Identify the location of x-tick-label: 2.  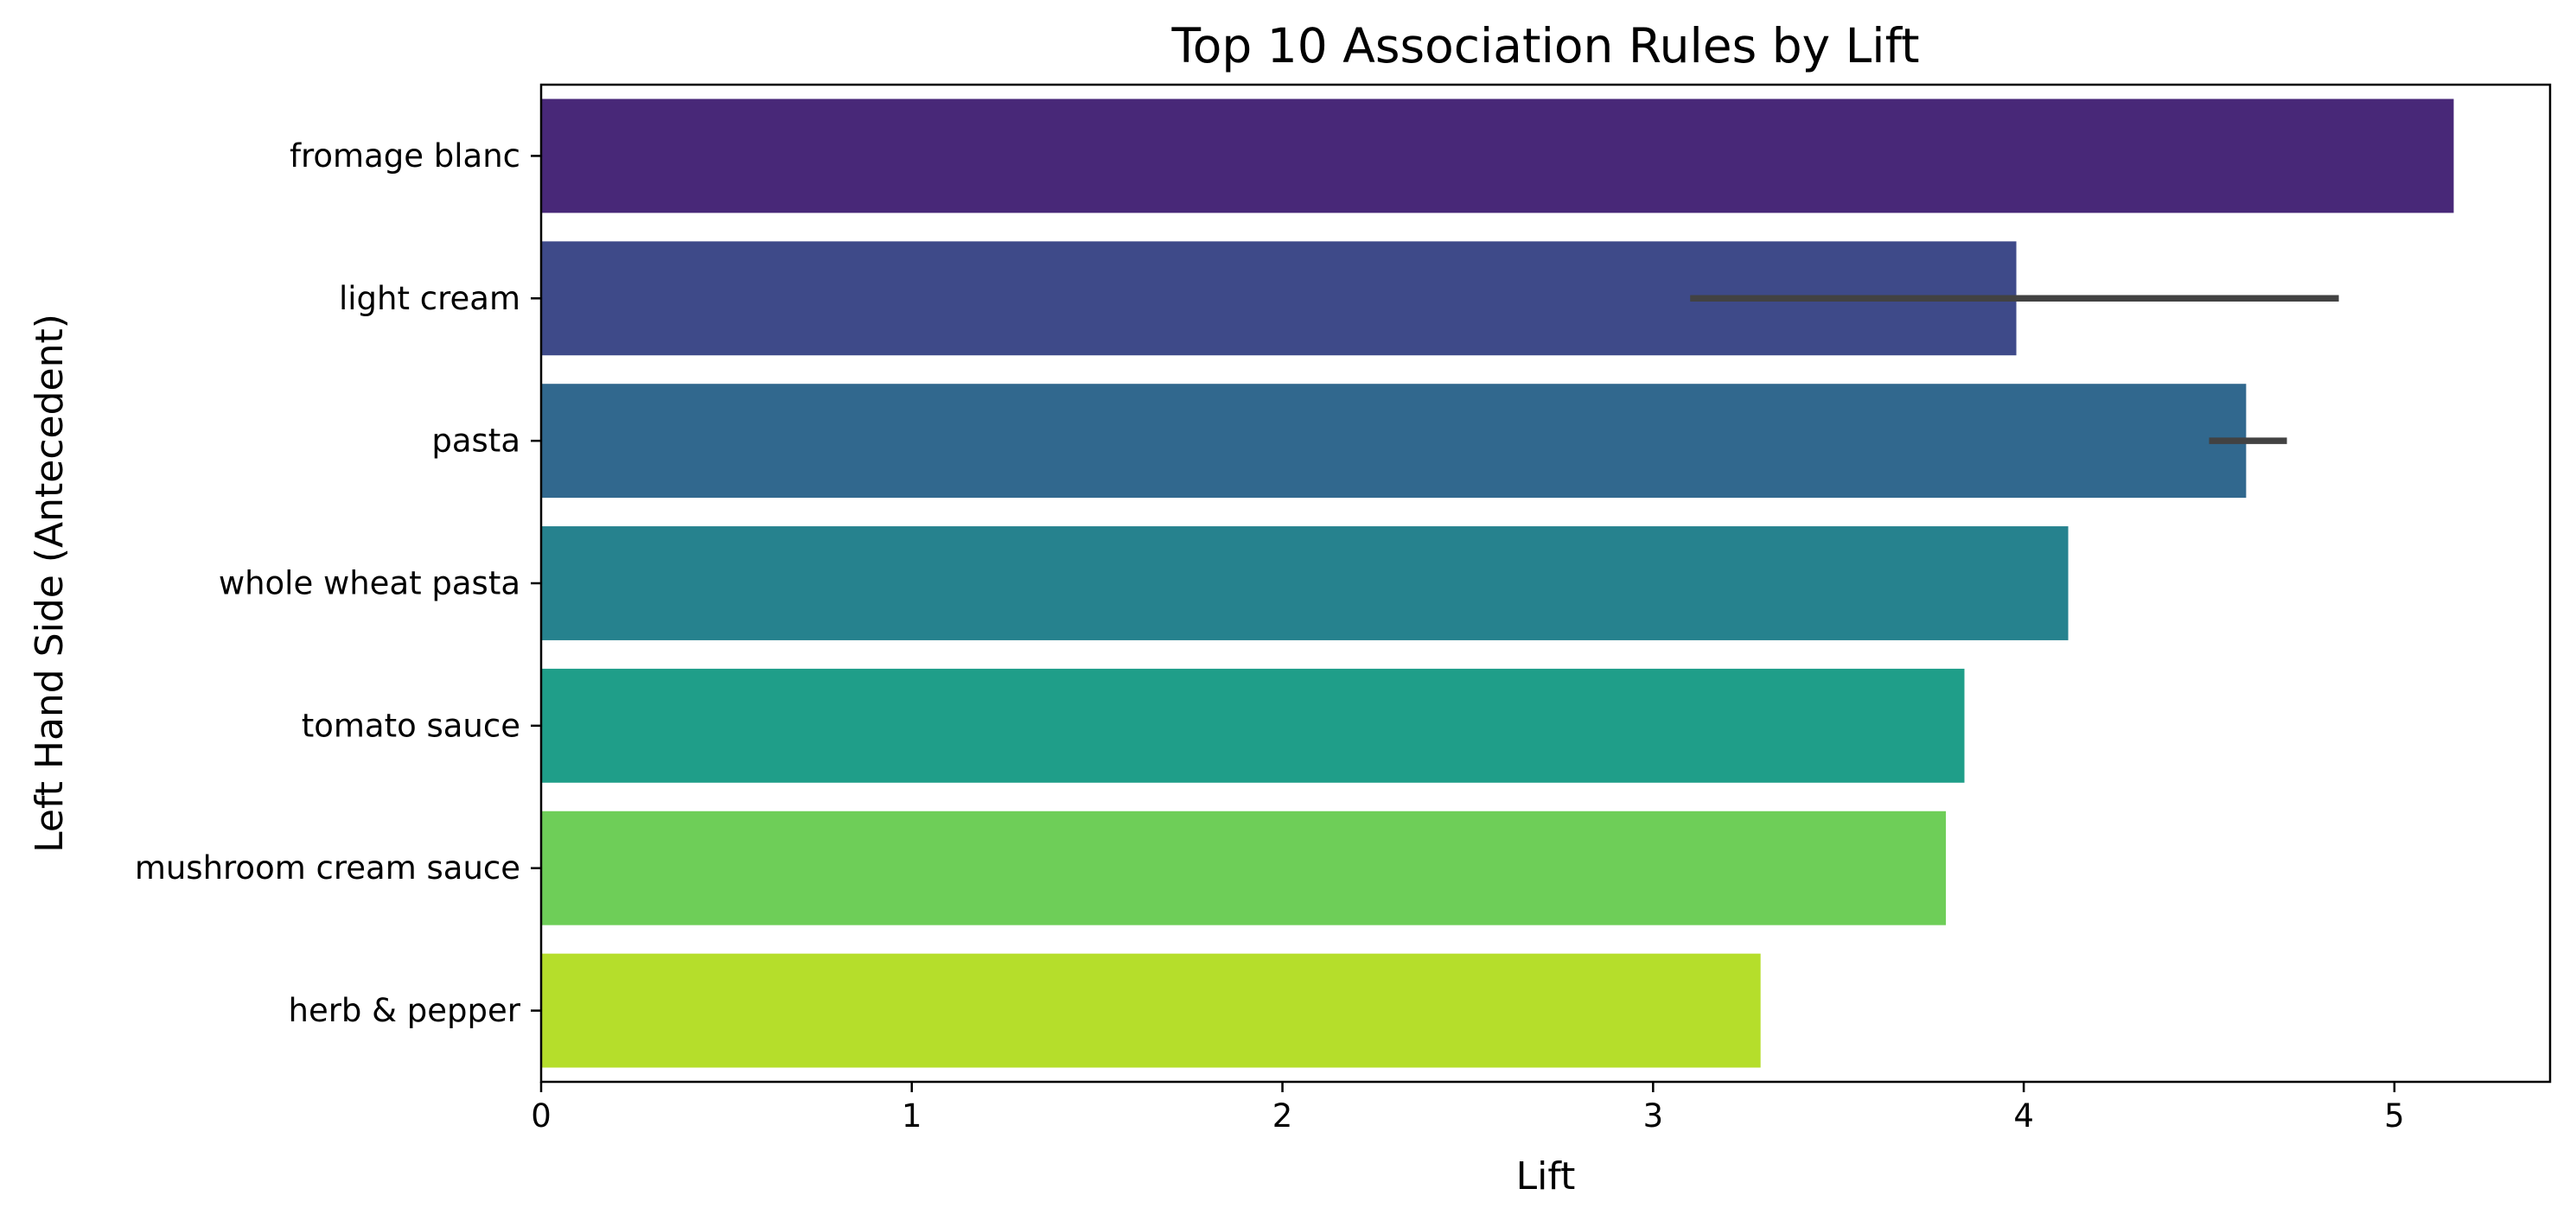
(1282, 1116).